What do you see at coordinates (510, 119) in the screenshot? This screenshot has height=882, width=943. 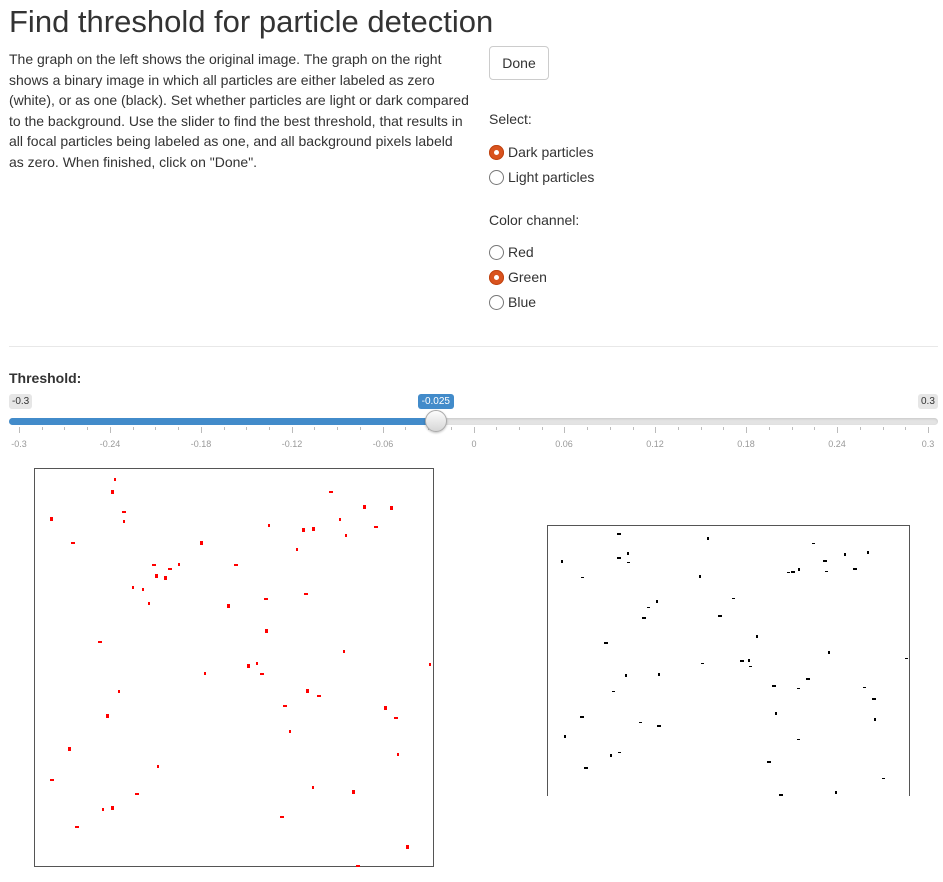 I see `select-label: Select:` at bounding box center [510, 119].